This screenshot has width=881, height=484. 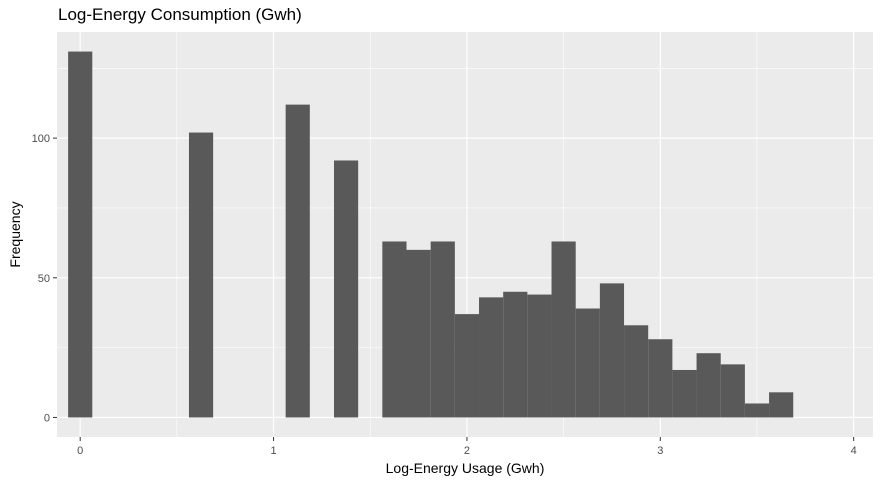 What do you see at coordinates (467, 451) in the screenshot?
I see `x-tick-label: 2` at bounding box center [467, 451].